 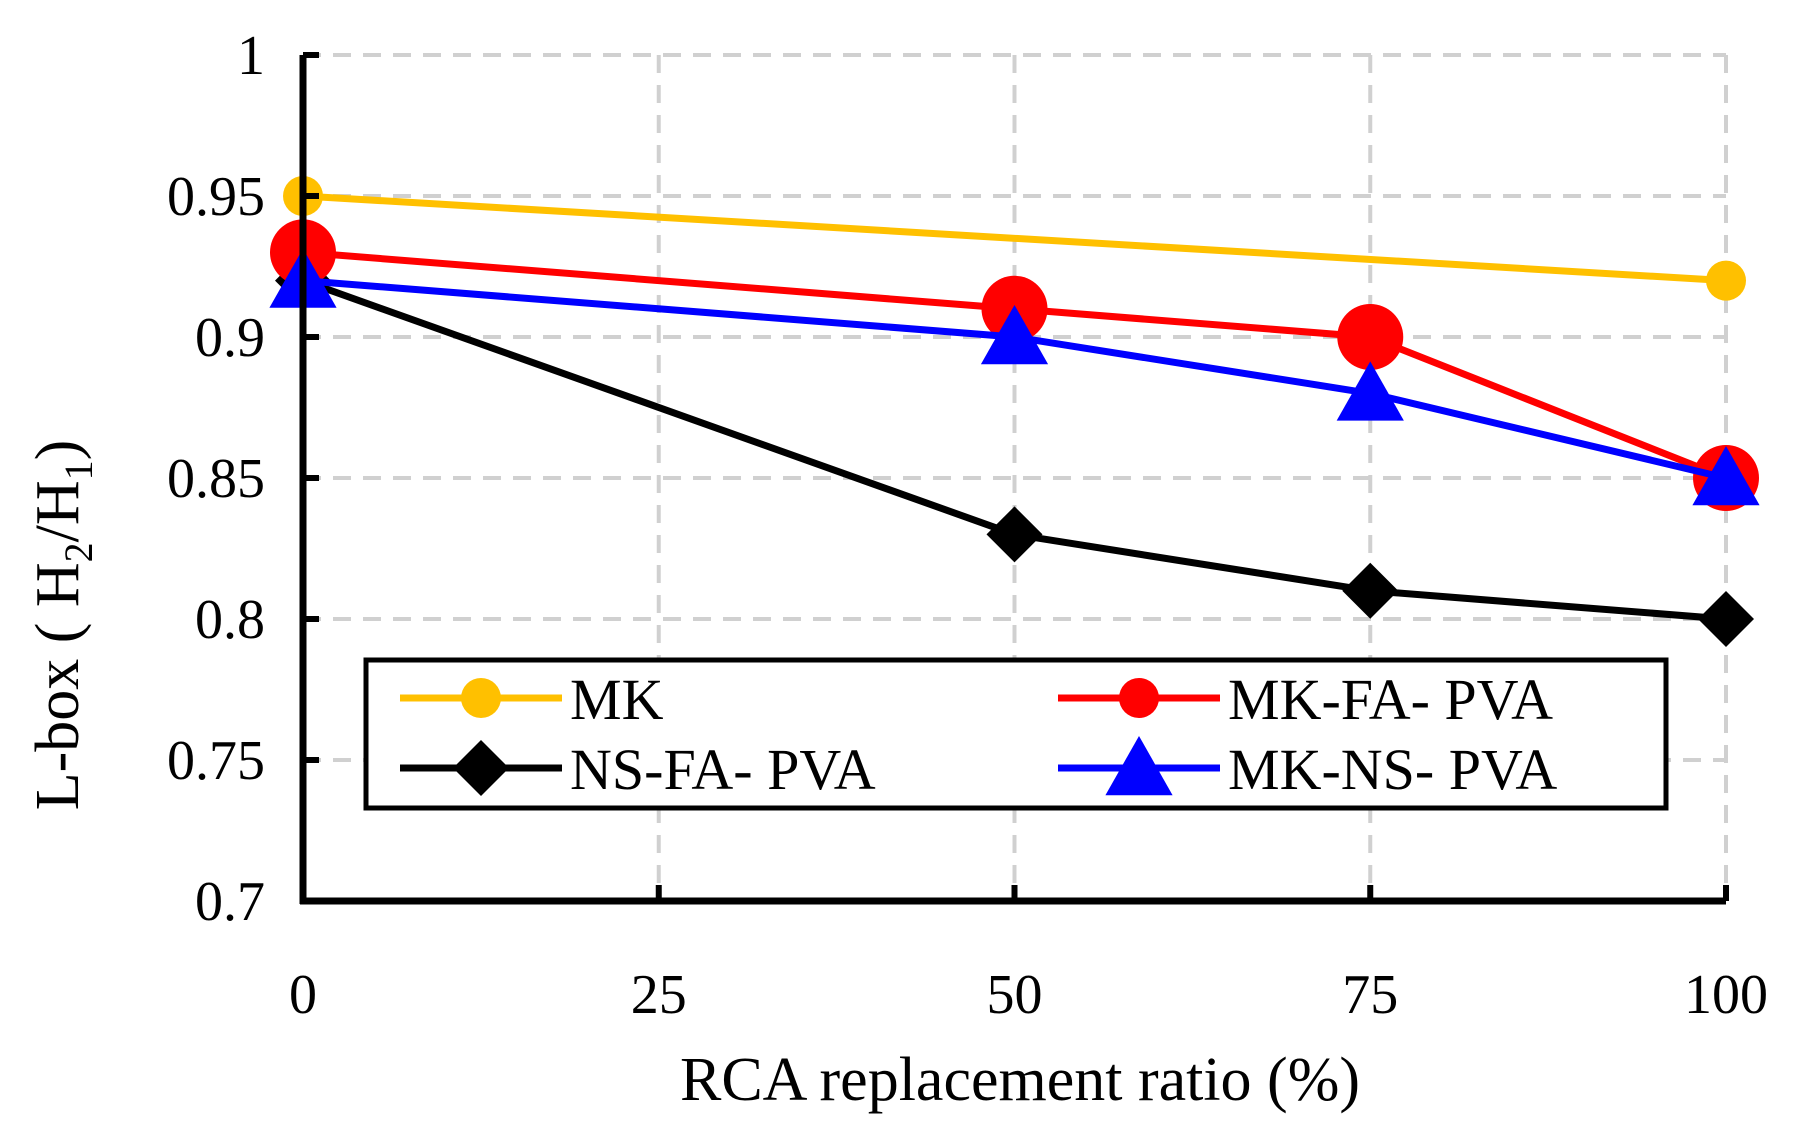 What do you see at coordinates (58, 511) in the screenshot?
I see `y-axis-title-mid: /H` at bounding box center [58, 511].